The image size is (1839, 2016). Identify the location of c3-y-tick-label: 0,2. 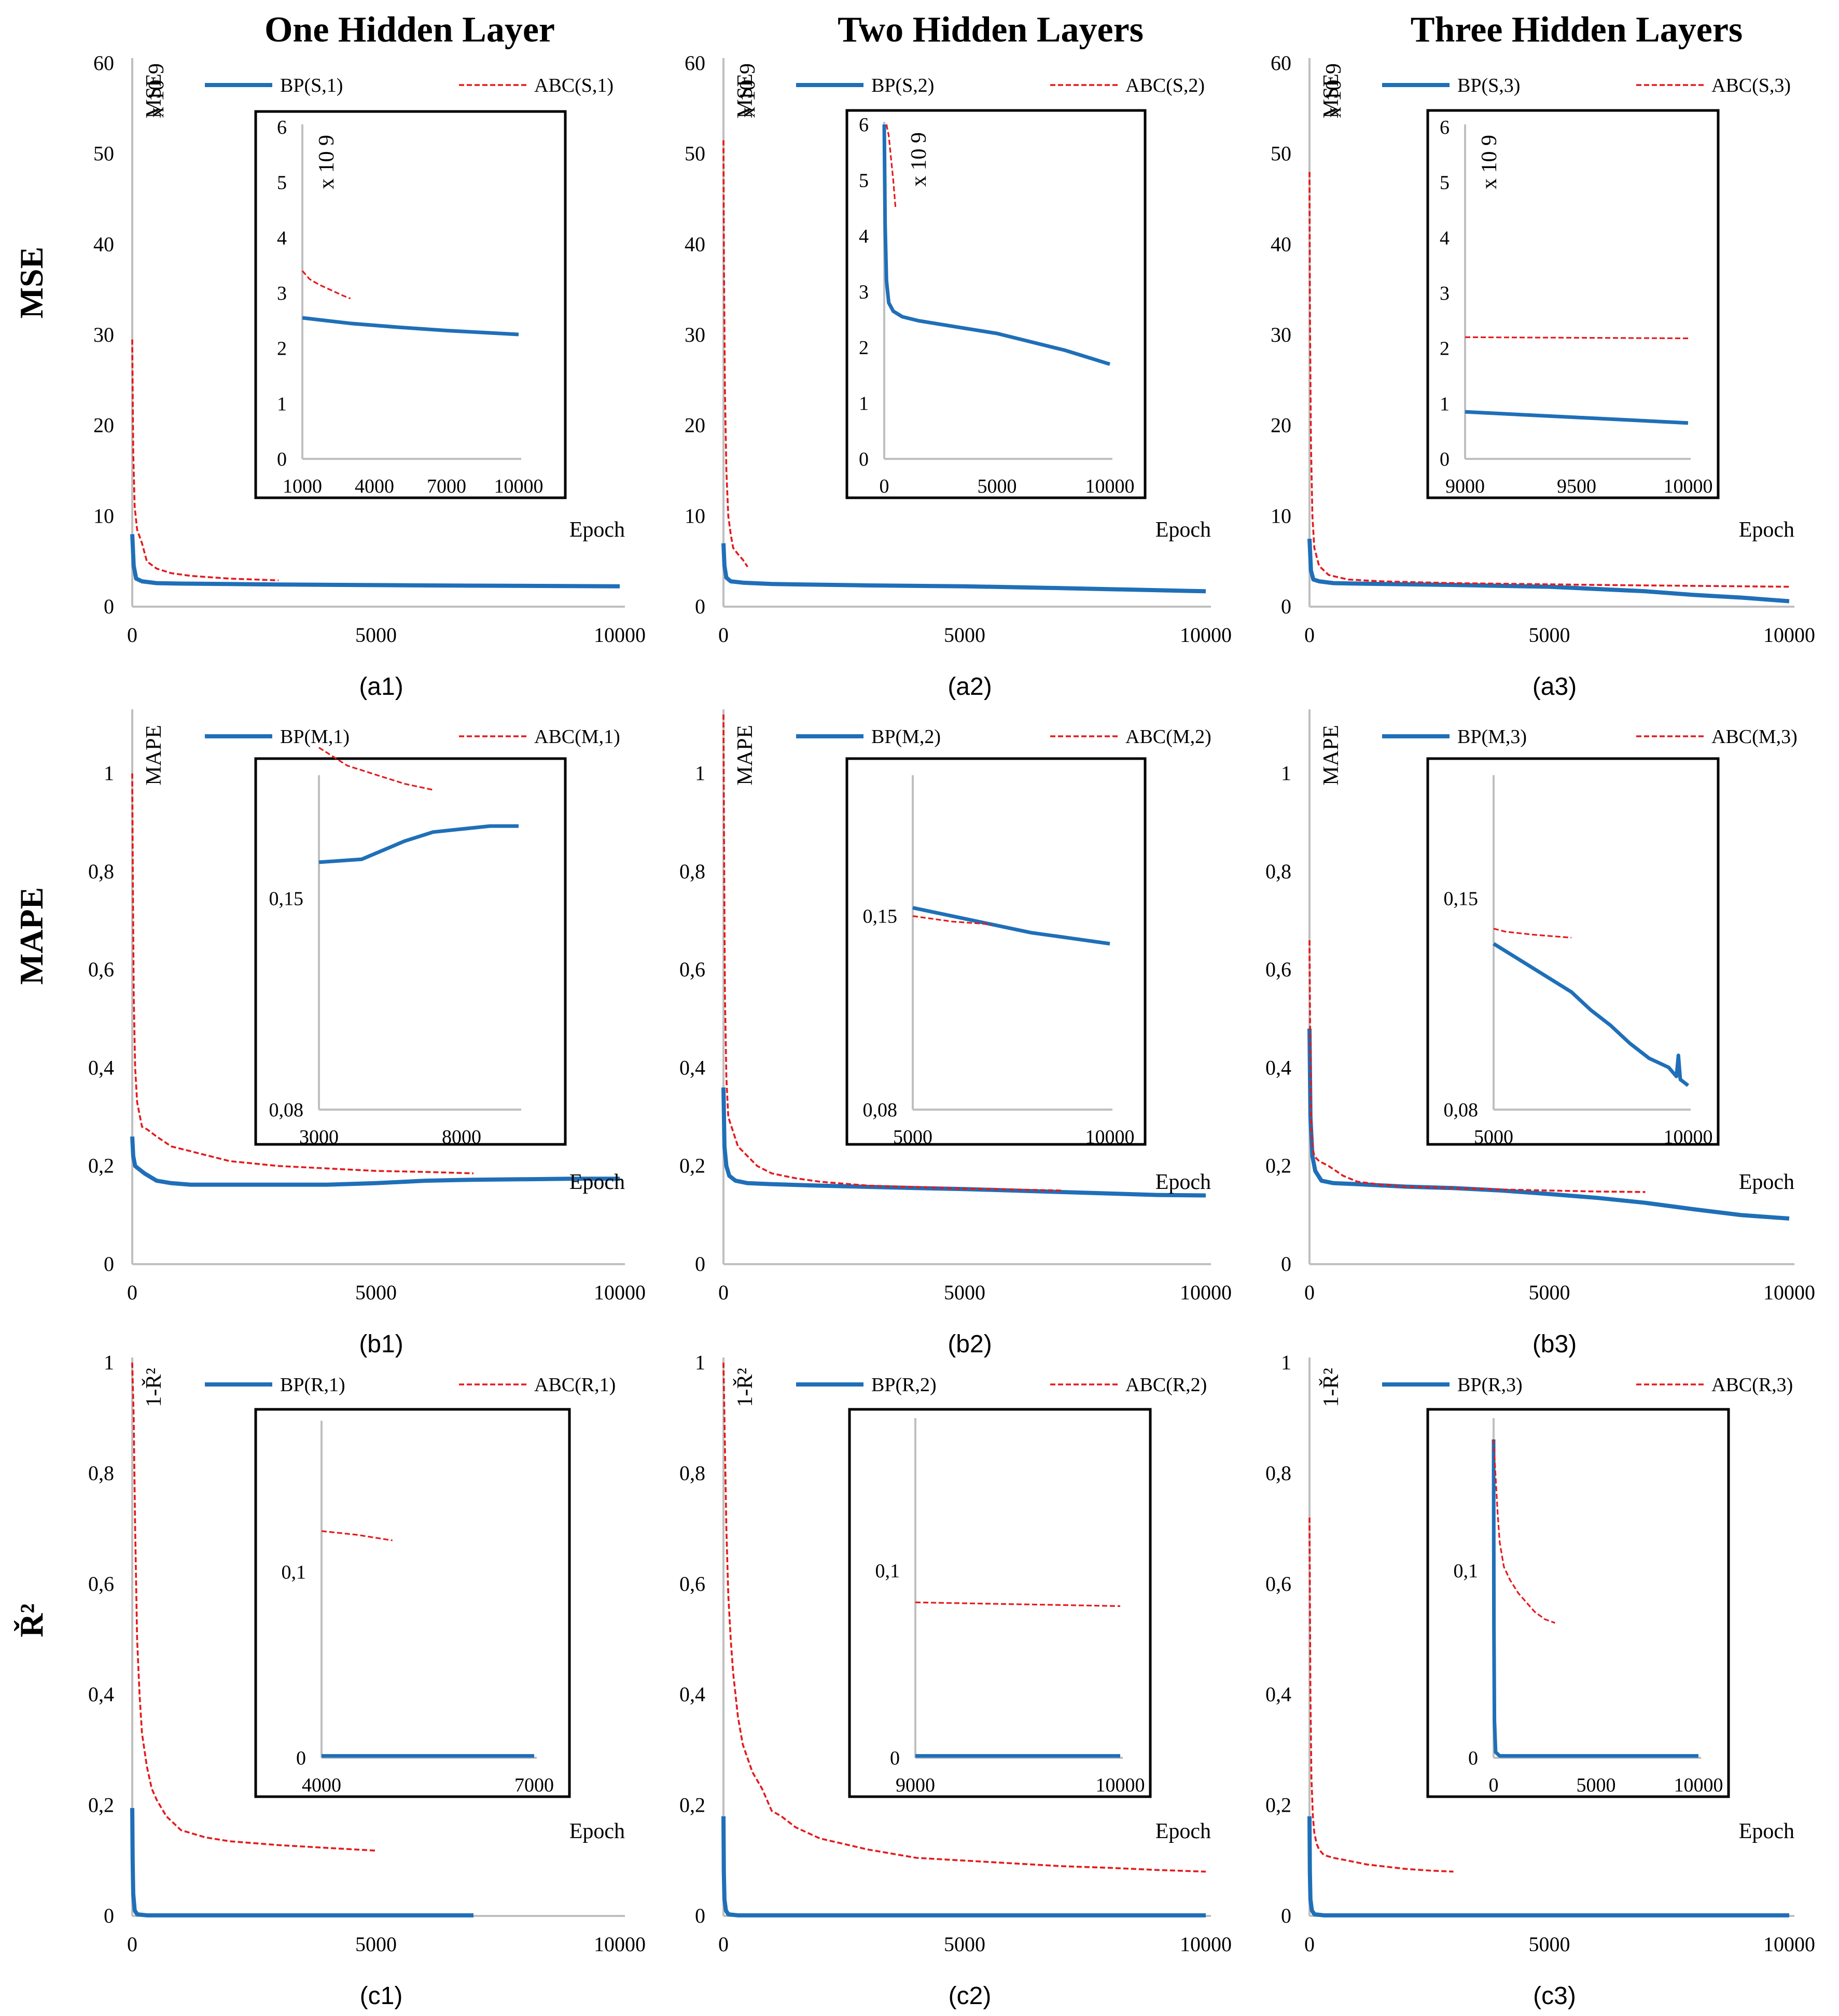
(1278, 1805).